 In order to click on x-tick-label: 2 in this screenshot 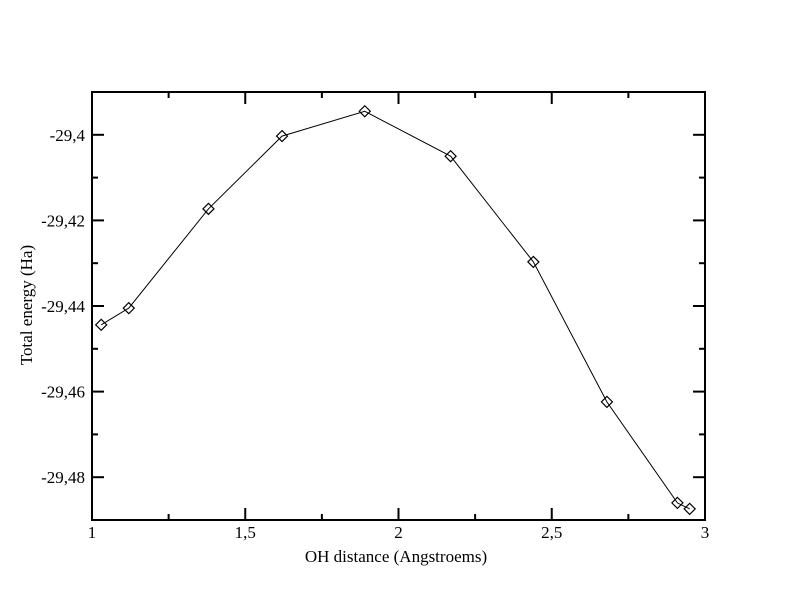, I will do `click(398, 532)`.